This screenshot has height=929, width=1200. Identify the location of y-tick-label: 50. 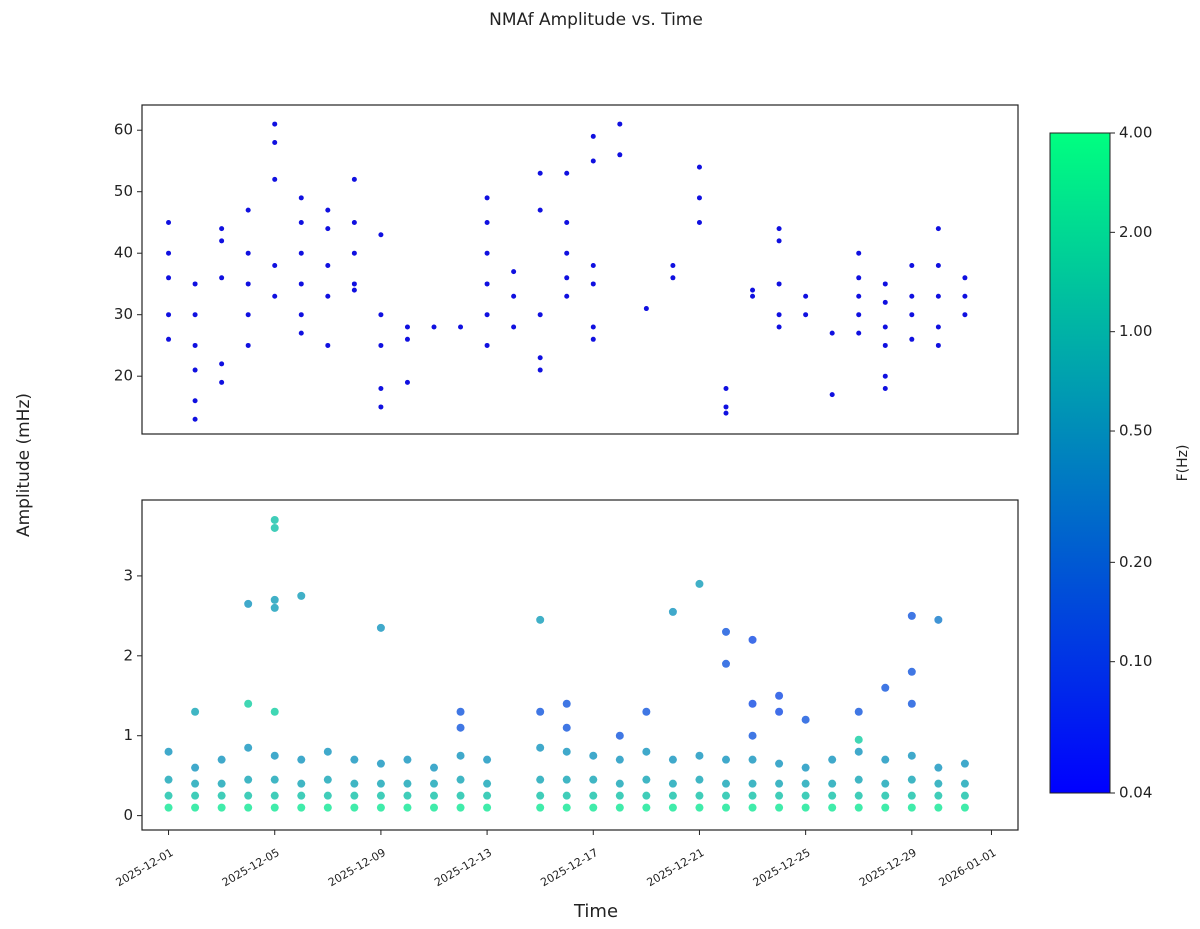
(123, 191).